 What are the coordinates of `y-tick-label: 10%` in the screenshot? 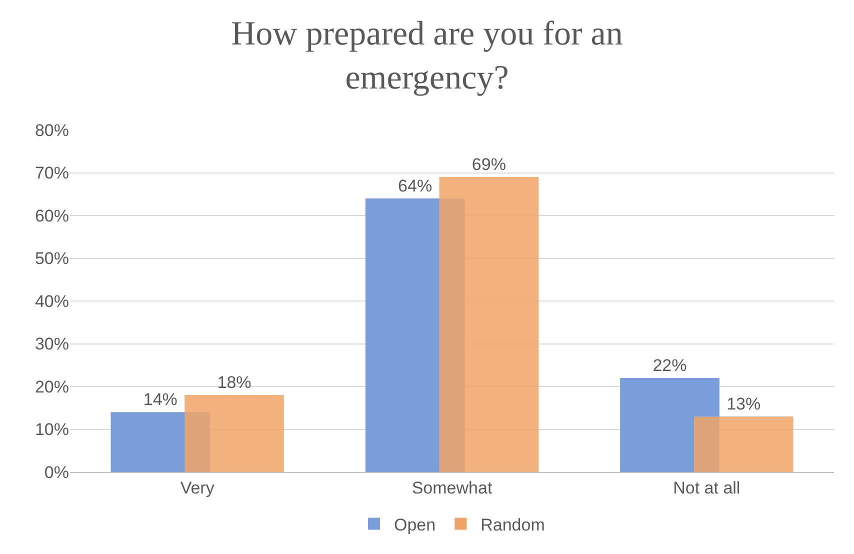 It's located at (51, 430).